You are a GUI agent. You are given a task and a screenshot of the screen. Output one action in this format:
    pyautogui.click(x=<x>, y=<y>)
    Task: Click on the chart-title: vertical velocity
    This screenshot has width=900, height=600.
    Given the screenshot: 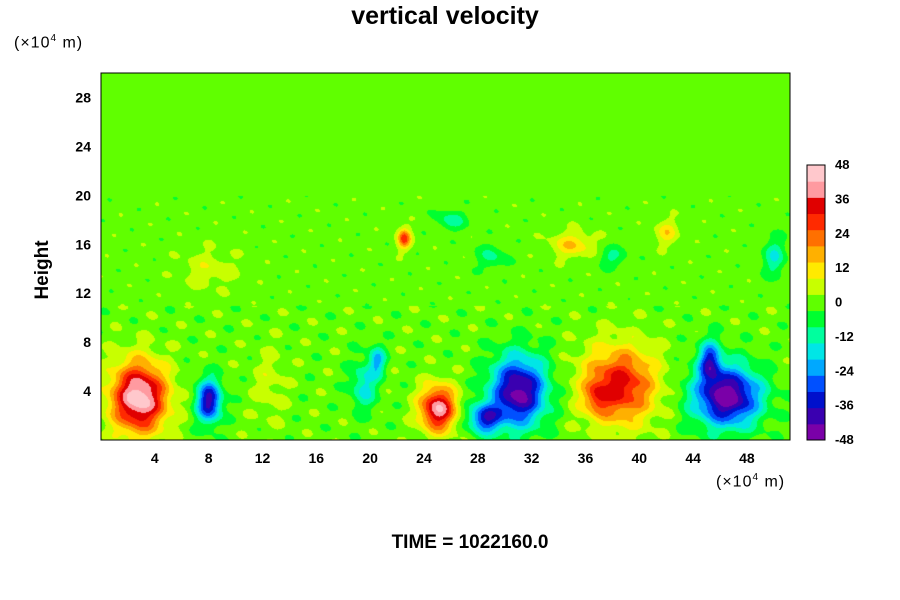 What is the action you would take?
    pyautogui.click(x=445, y=16)
    